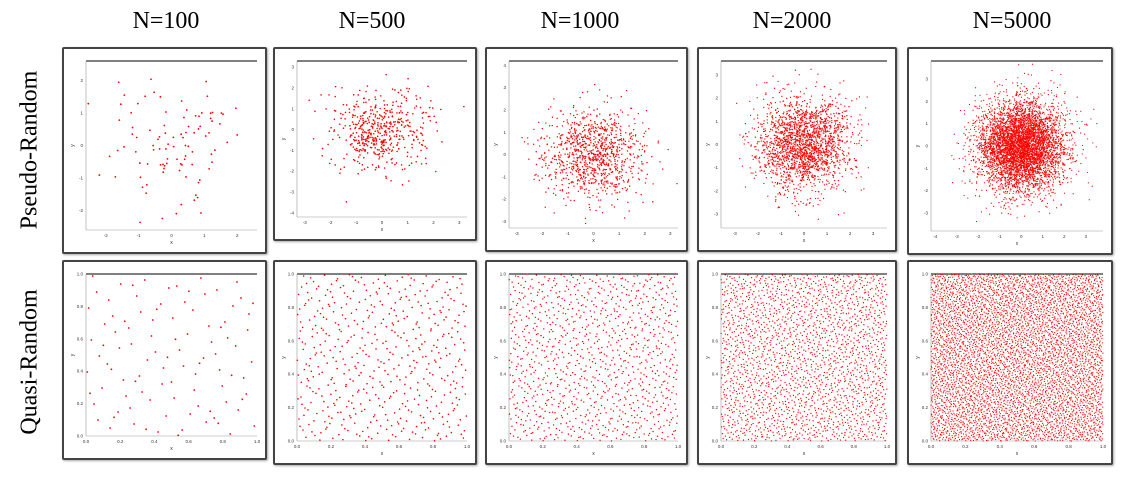 This screenshot has height=494, width=1142. What do you see at coordinates (670, 233) in the screenshot?
I see `x-tick-label: 3` at bounding box center [670, 233].